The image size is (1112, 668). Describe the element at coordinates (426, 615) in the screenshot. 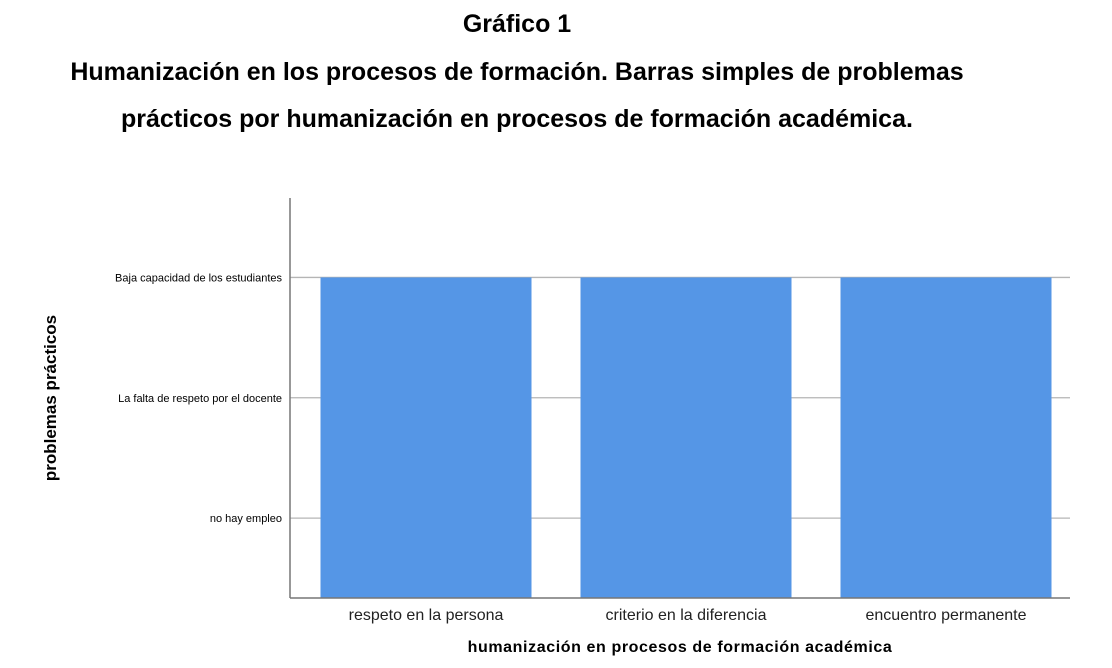

I see `x-tick-label: respeto en la persona` at that location.